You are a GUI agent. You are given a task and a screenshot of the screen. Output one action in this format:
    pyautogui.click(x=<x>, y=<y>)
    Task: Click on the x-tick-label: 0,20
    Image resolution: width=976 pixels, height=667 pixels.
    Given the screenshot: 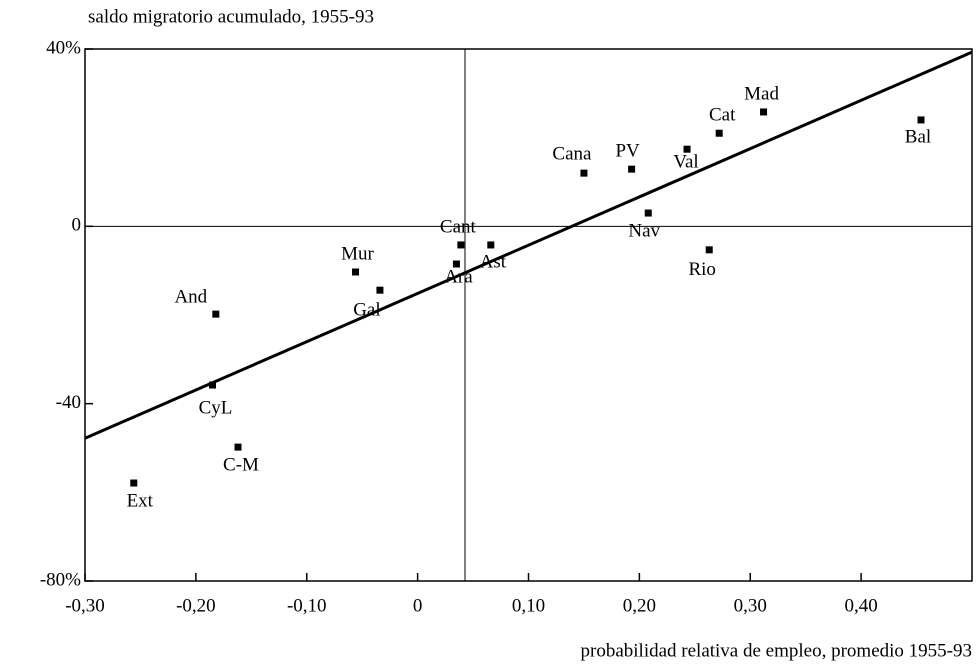 What is the action you would take?
    pyautogui.click(x=639, y=605)
    